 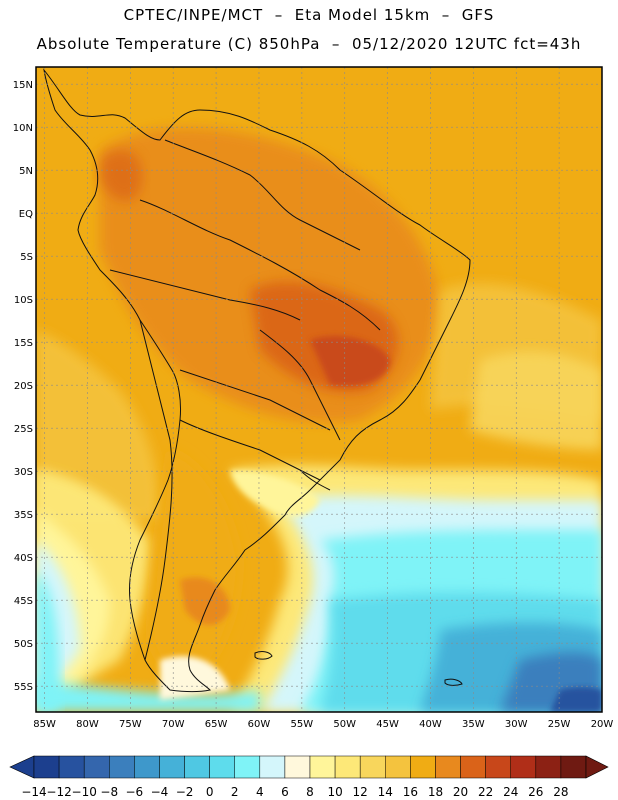 What do you see at coordinates (109, 792) in the screenshot?
I see `color-scale-label: −8` at bounding box center [109, 792].